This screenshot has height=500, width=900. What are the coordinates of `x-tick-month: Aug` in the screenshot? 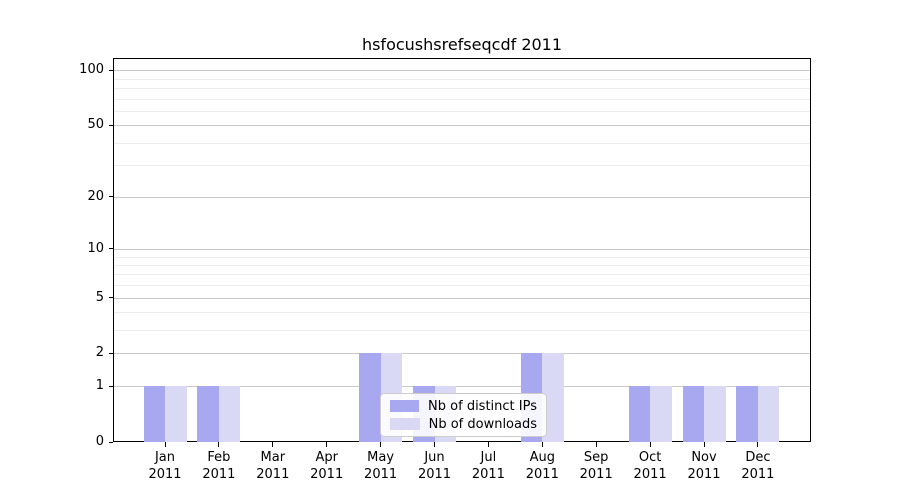 It's located at (542, 457).